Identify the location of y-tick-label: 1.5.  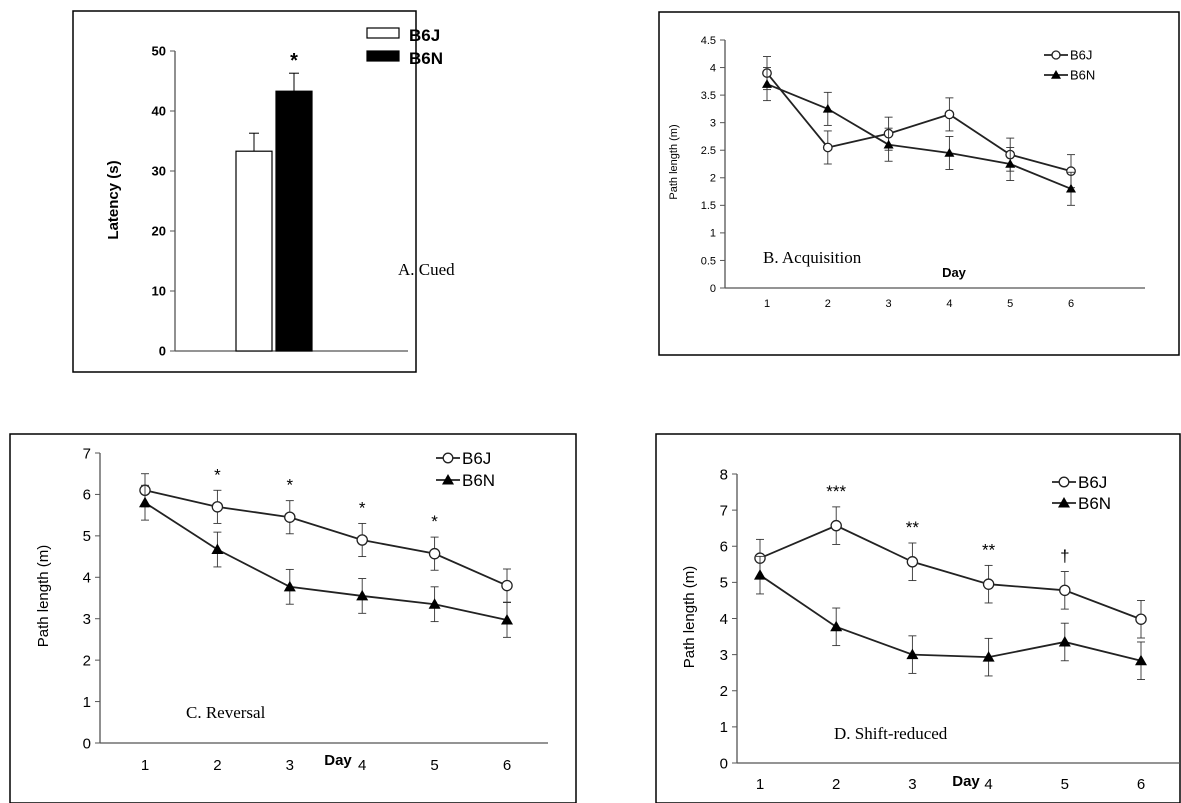
(708, 206).